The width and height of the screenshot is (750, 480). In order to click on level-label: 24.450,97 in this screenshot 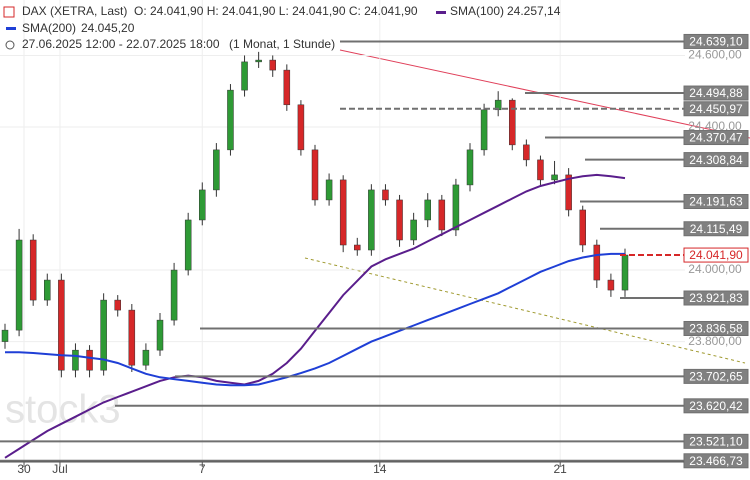, I will do `click(716, 109)`.